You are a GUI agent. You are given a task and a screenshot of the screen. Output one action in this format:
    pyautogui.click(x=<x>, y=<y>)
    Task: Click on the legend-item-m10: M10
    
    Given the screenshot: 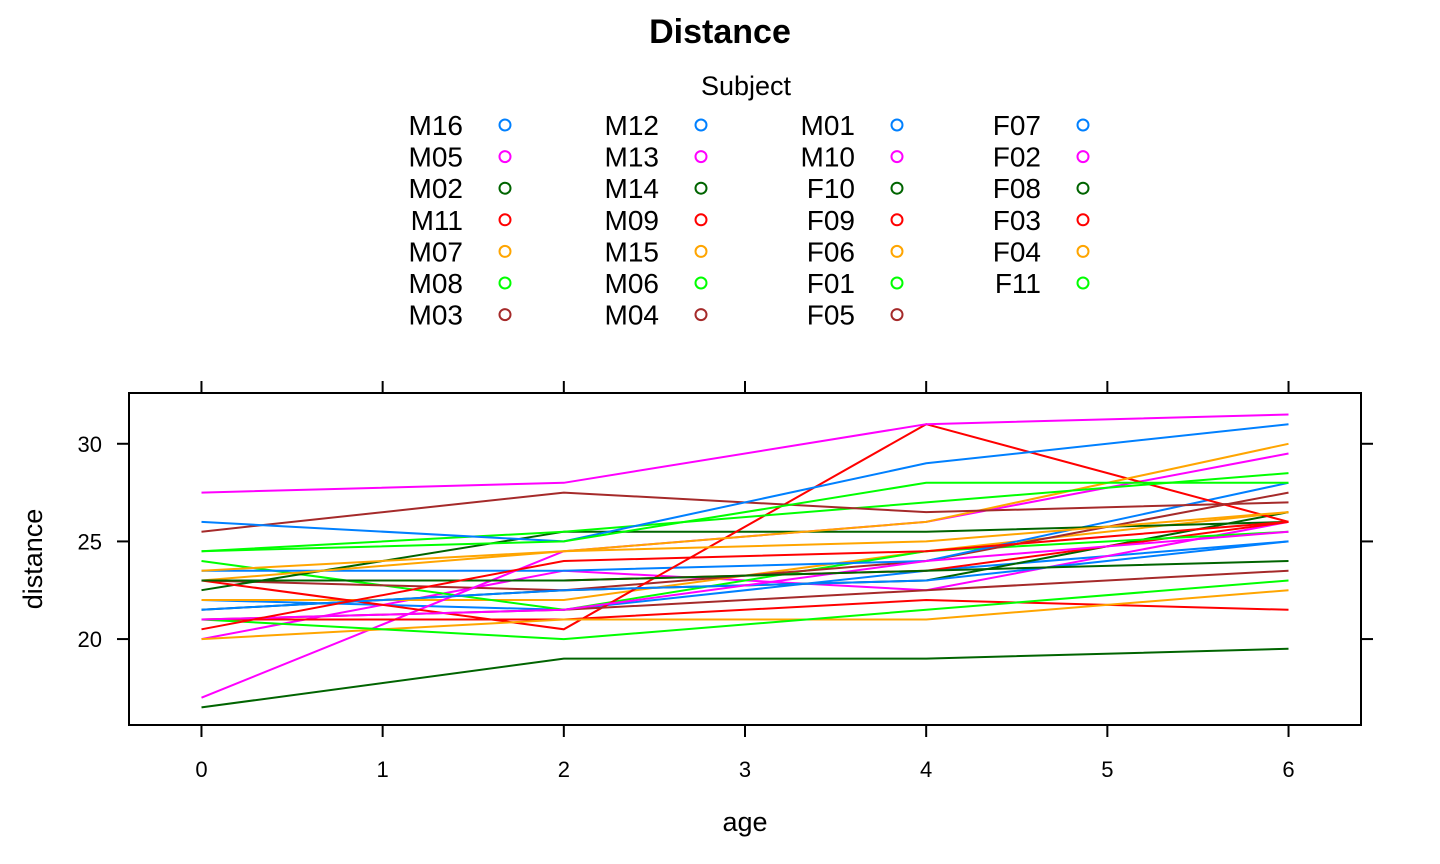 What is the action you would take?
    pyautogui.click(x=852, y=157)
    